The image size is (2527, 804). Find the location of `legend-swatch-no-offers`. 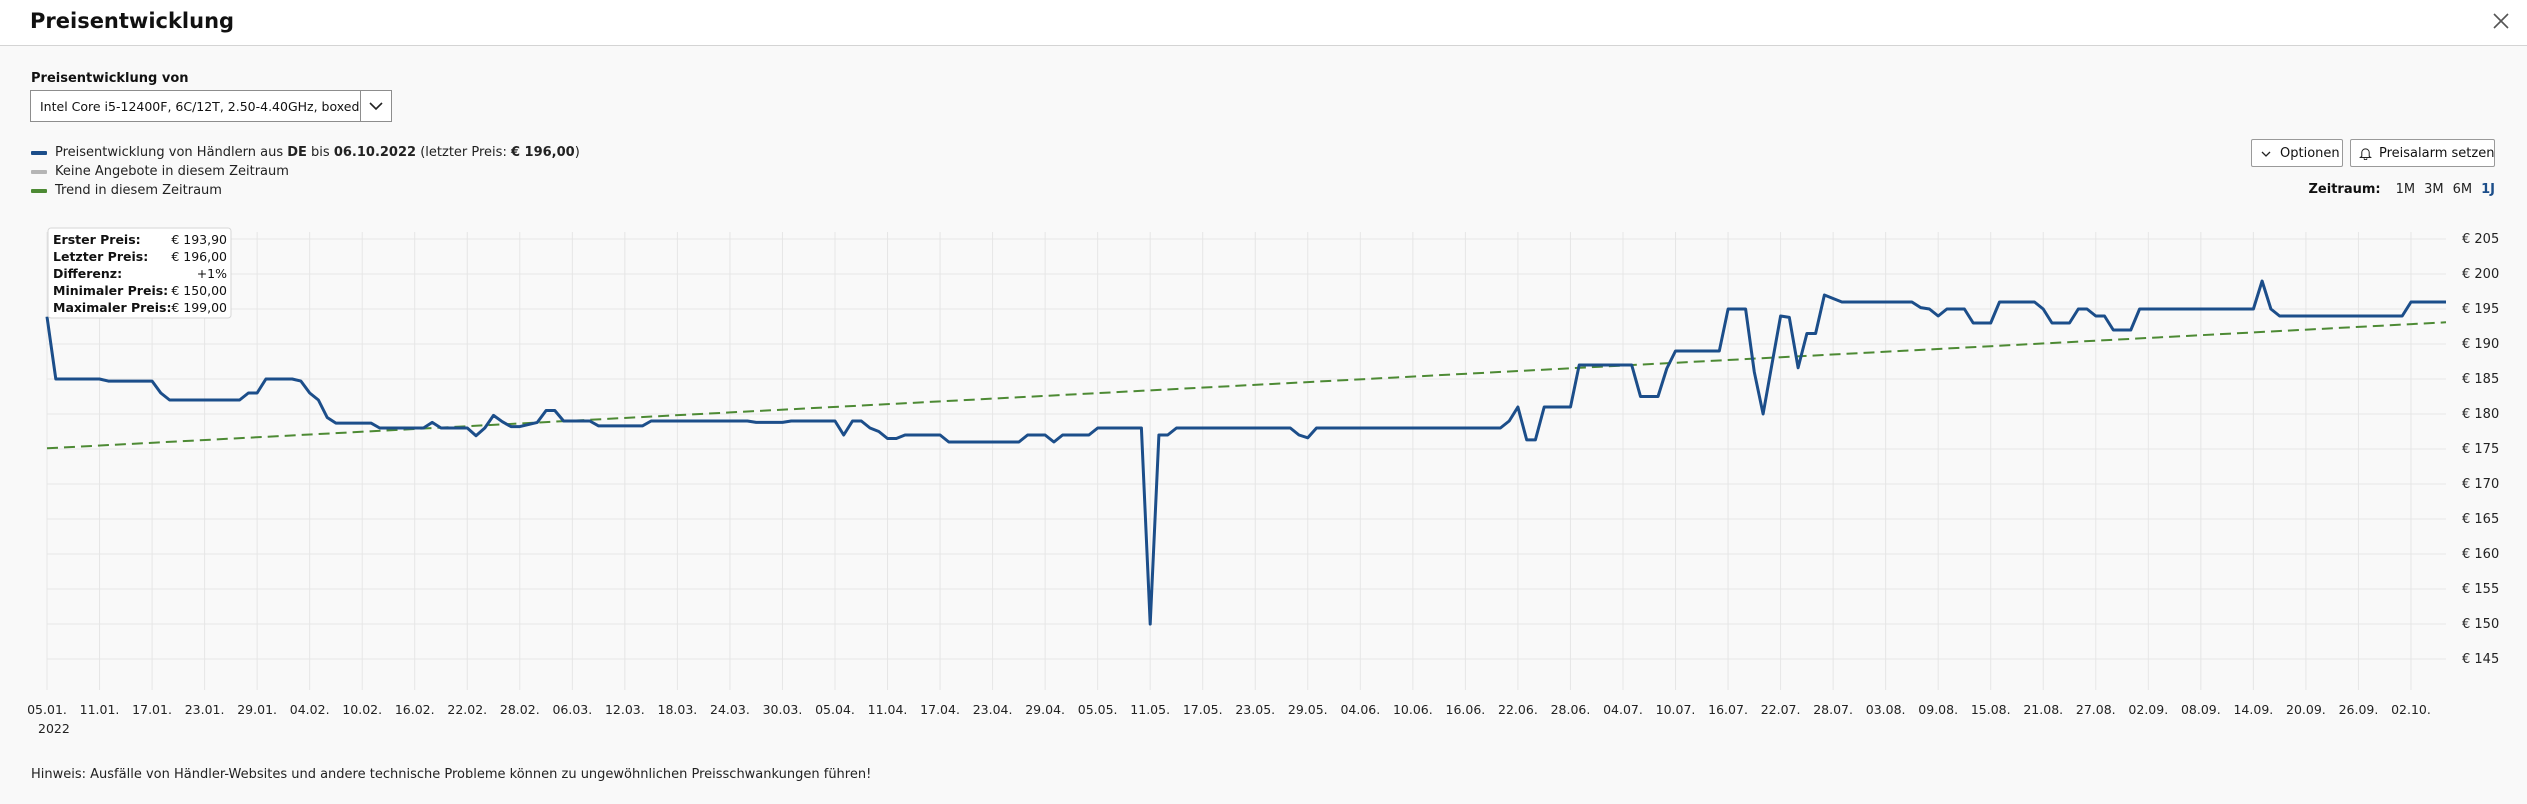

legend-swatch-no-offers is located at coordinates (39, 172).